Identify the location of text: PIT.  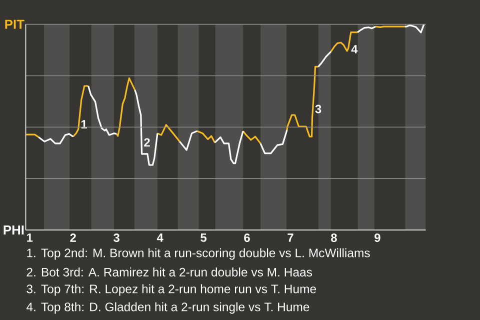
(14, 24).